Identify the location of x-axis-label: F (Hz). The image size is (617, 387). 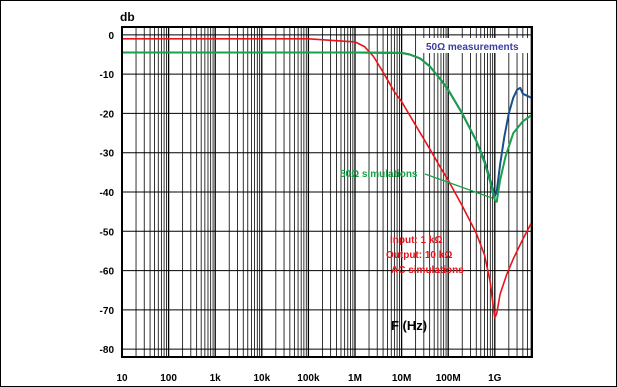
(409, 325).